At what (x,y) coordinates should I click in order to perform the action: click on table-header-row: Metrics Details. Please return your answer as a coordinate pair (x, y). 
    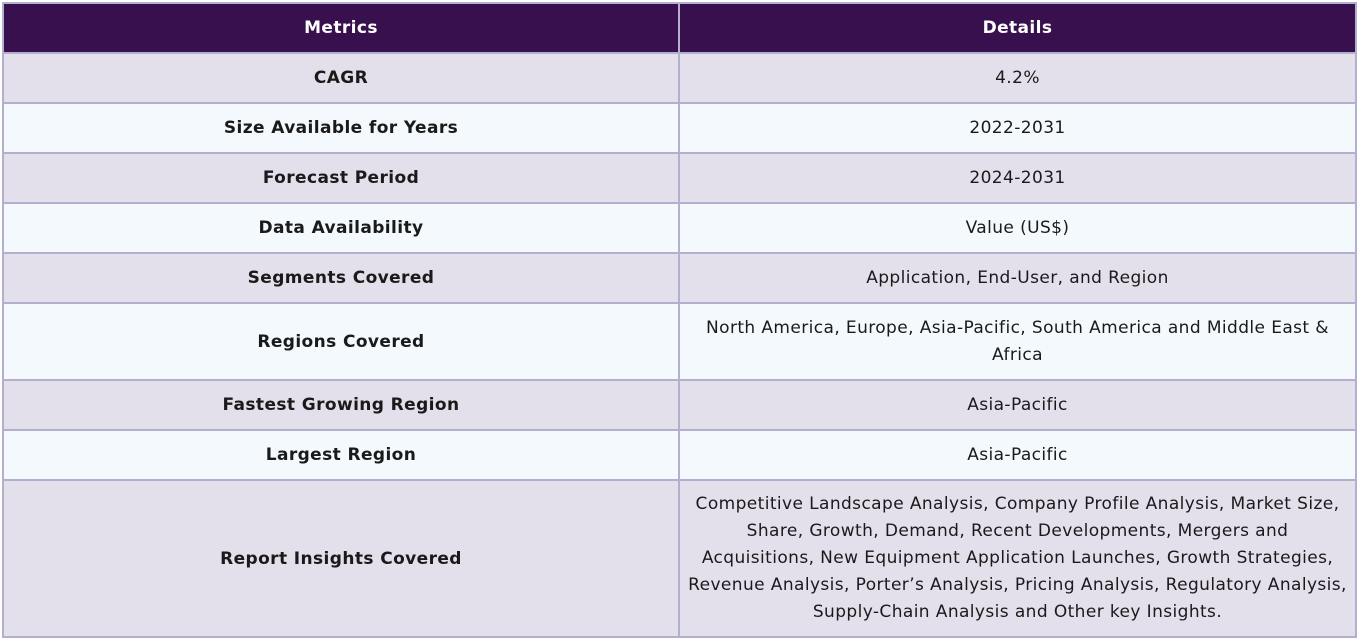
    Looking at the image, I should click on (679, 28).